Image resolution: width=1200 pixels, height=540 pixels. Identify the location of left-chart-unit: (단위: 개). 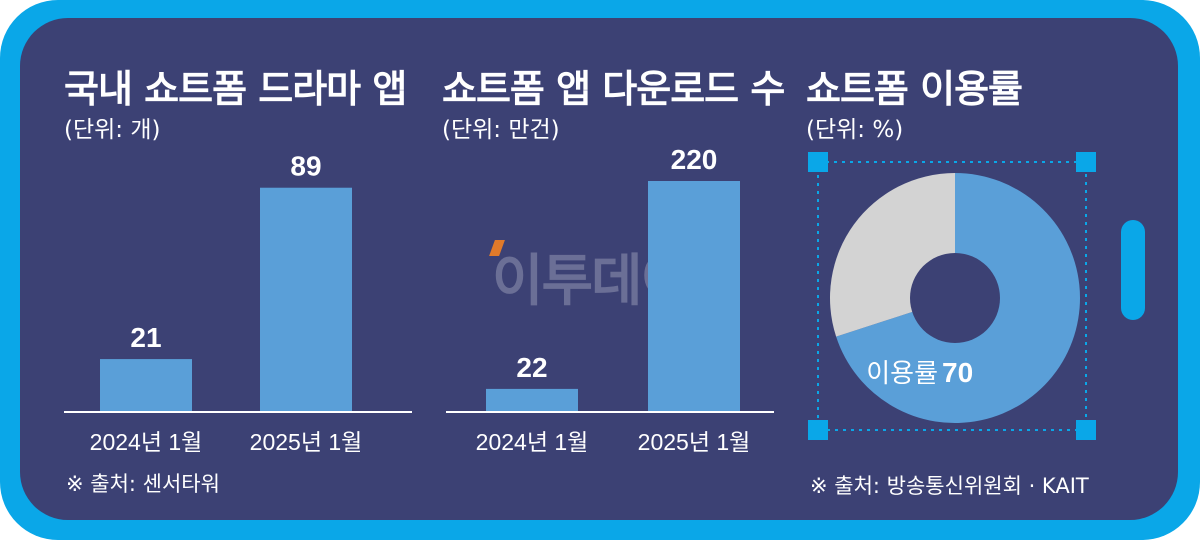
(112, 130).